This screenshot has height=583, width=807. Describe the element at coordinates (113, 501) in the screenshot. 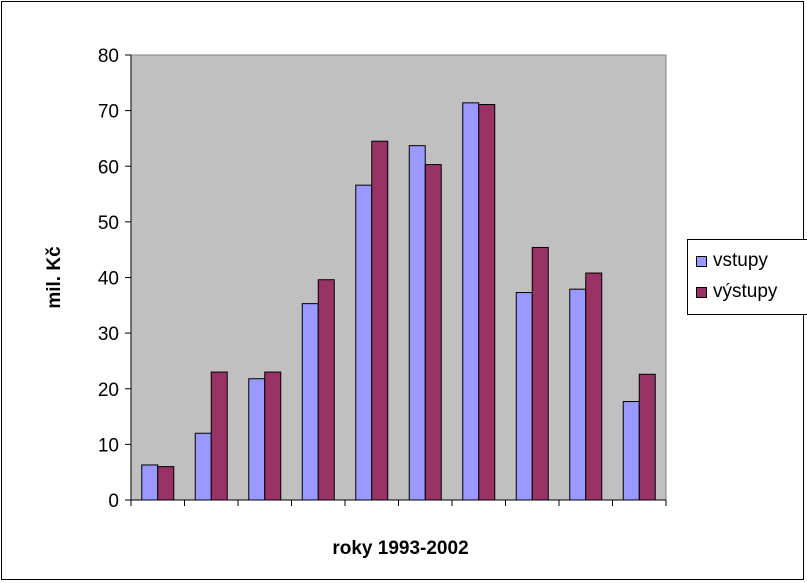

I see `y-tick-label: 0` at that location.